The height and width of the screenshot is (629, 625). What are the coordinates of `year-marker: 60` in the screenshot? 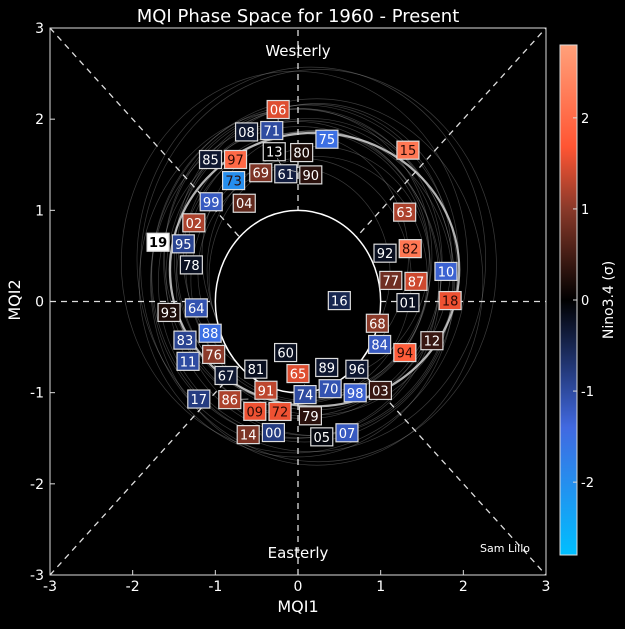 It's located at (286, 353).